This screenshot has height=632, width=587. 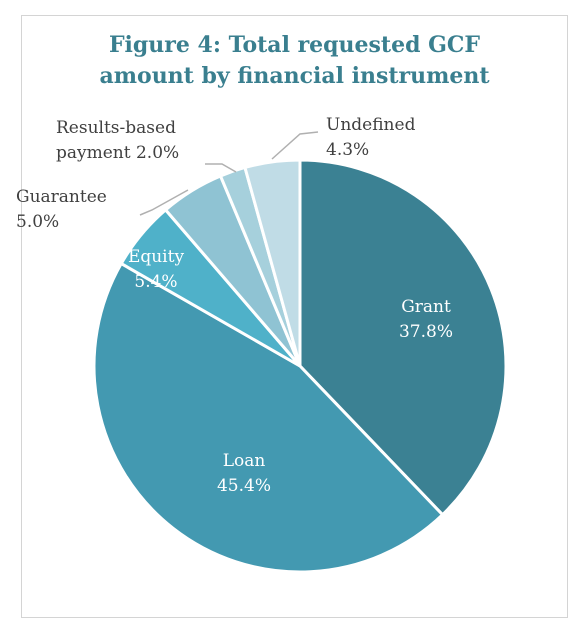 I want to click on slice-label-guarantee: Guarantee 5.0%, so click(x=61, y=209).